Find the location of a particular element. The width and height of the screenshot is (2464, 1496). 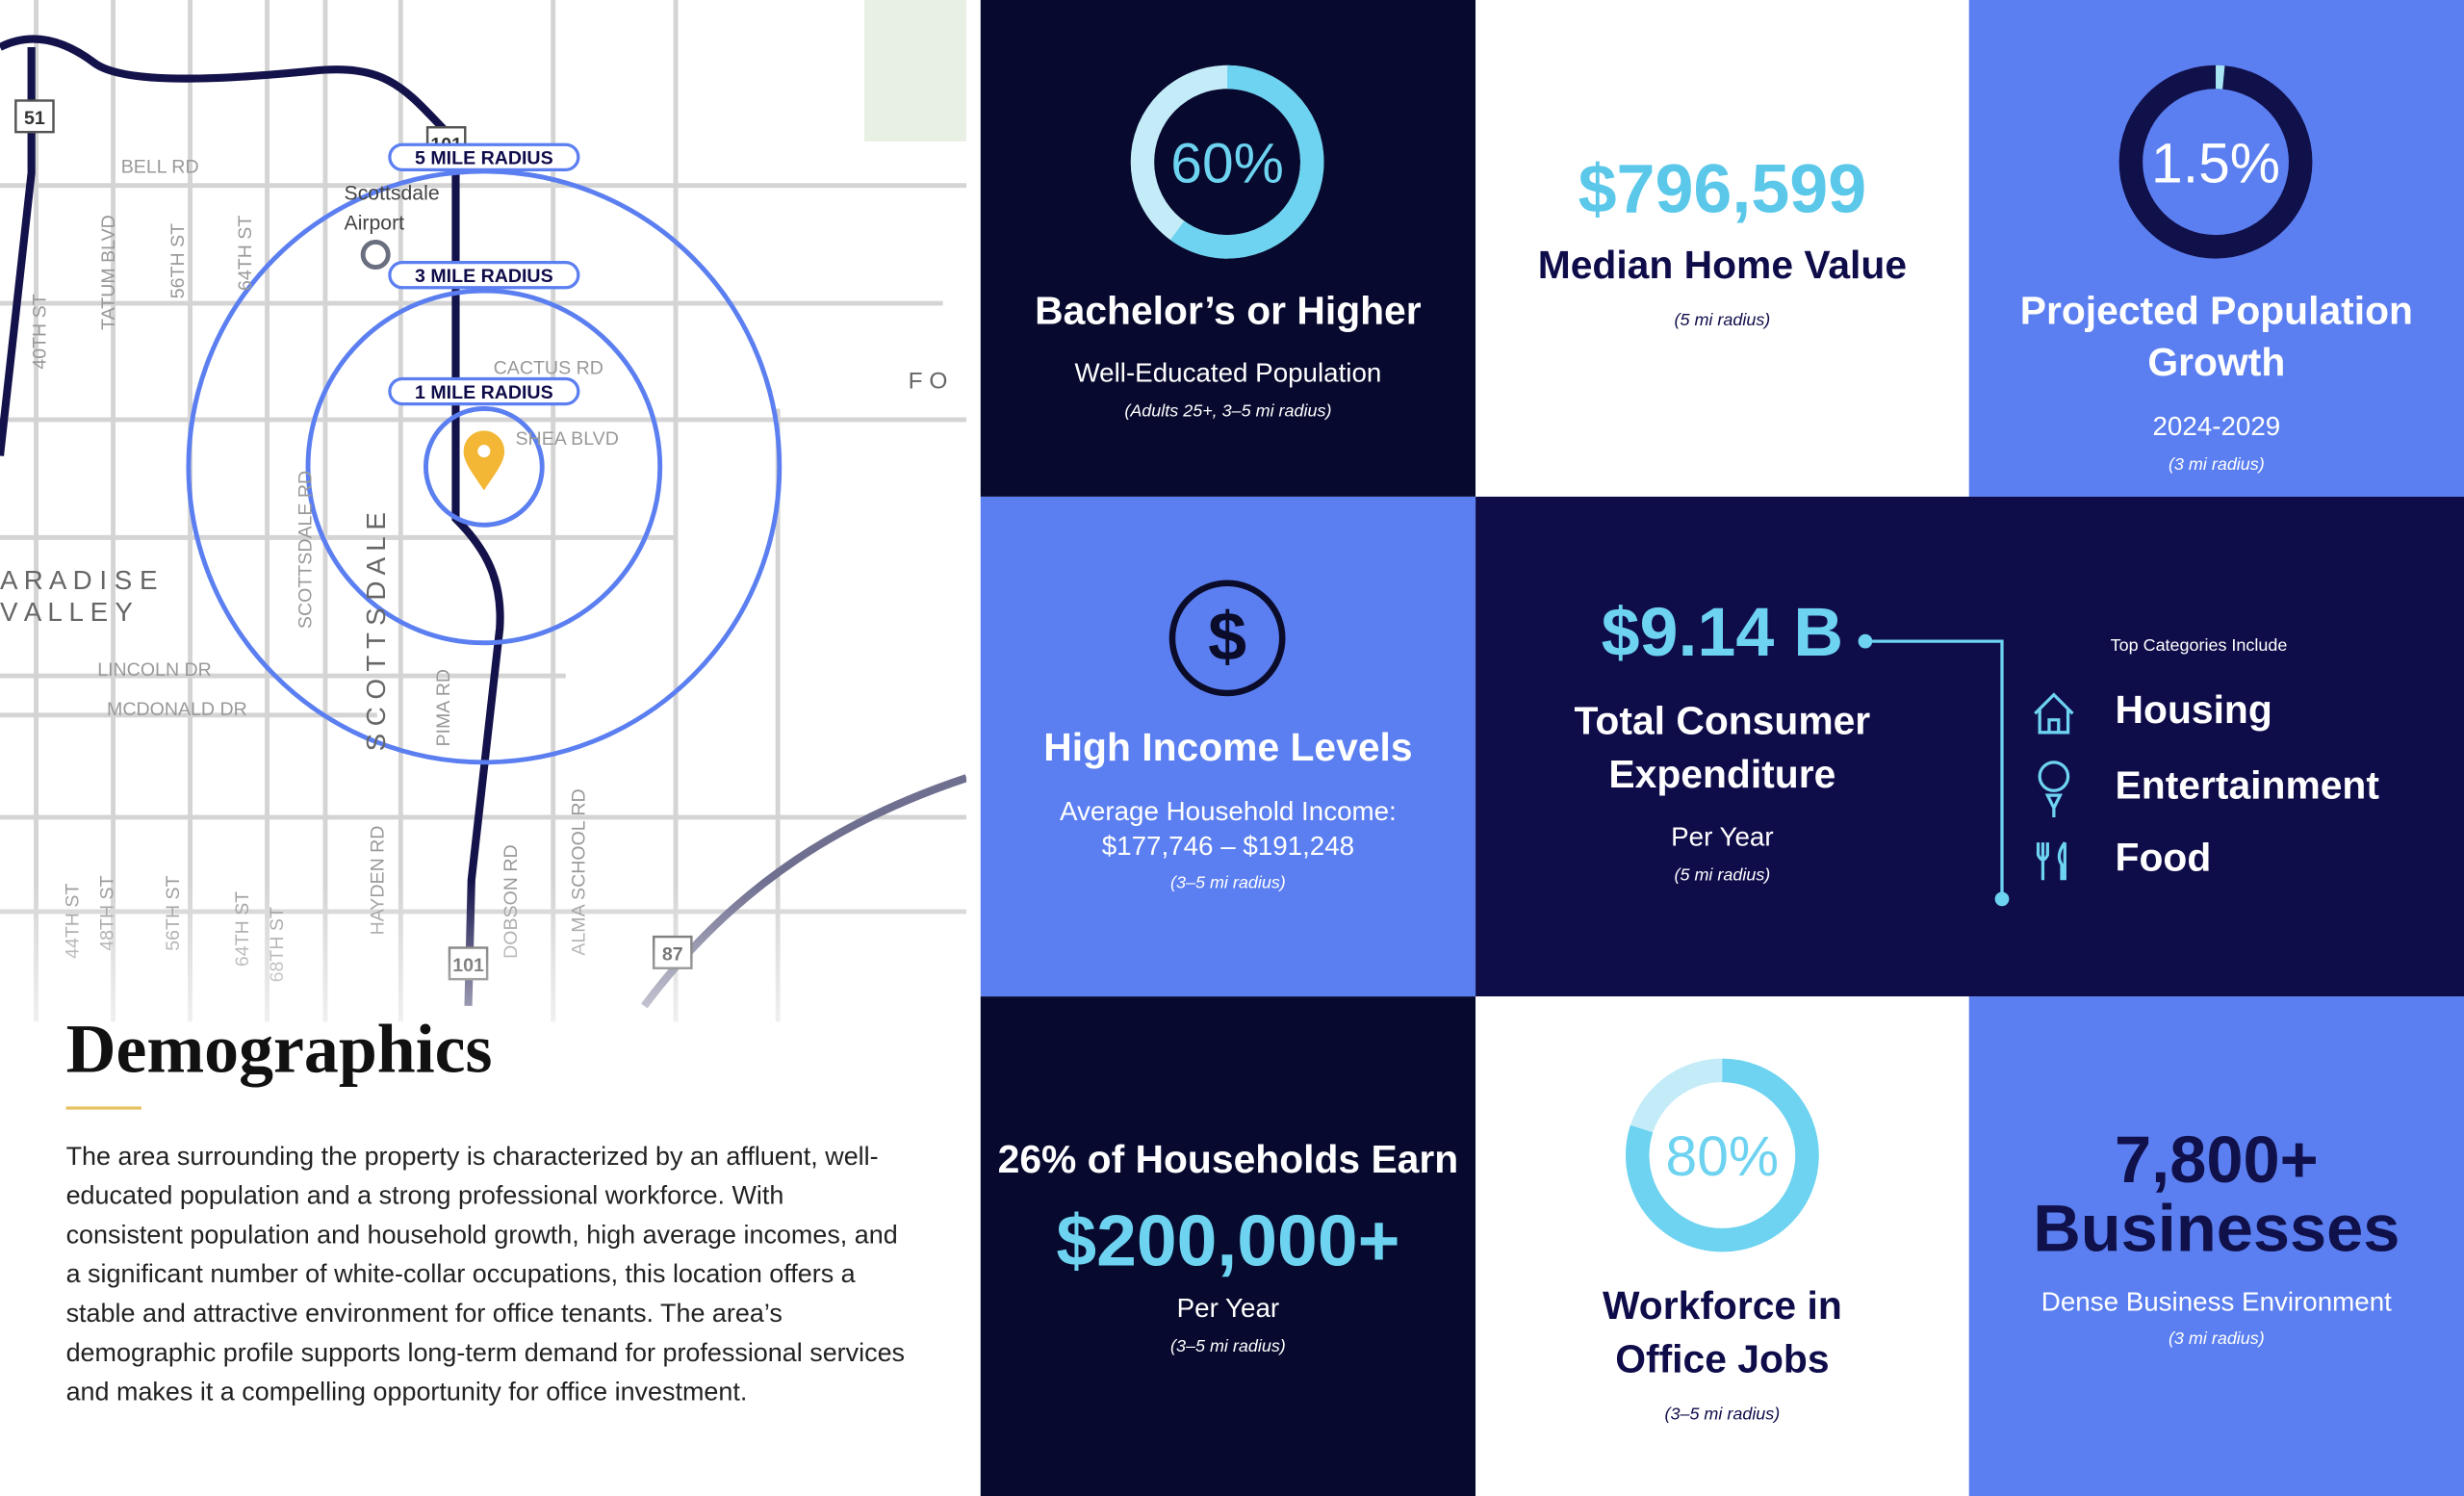

categories-title: Top Categories Include is located at coordinates (2199, 646).